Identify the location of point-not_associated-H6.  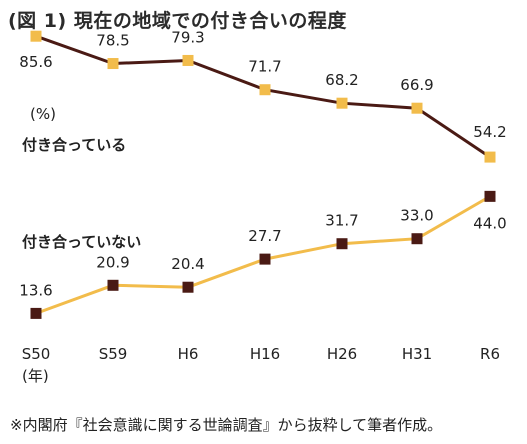
(188, 287).